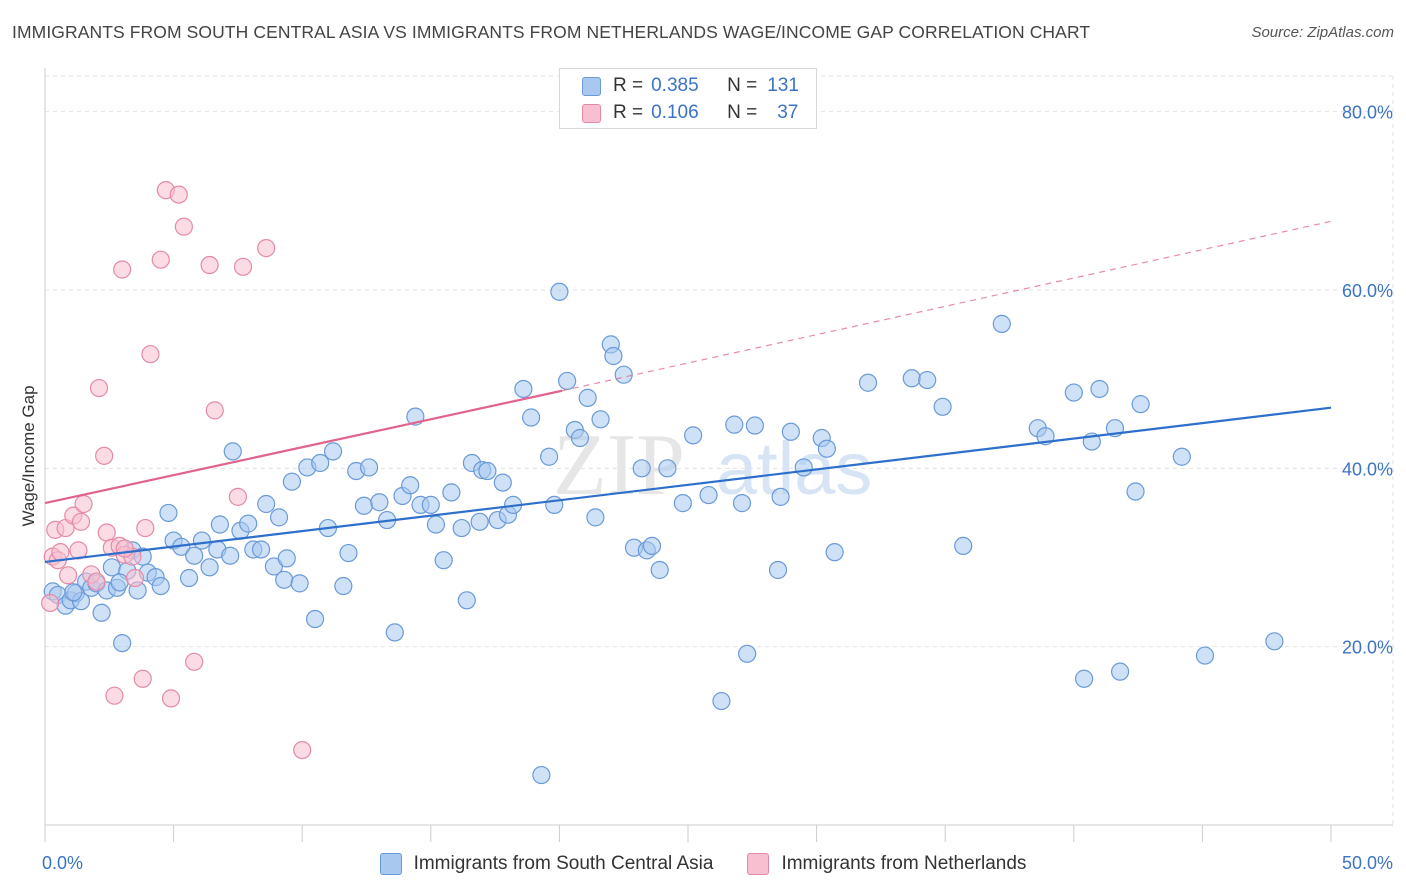 This screenshot has width=1406, height=892. I want to click on legend-r-value: 0.385, so click(675, 85).